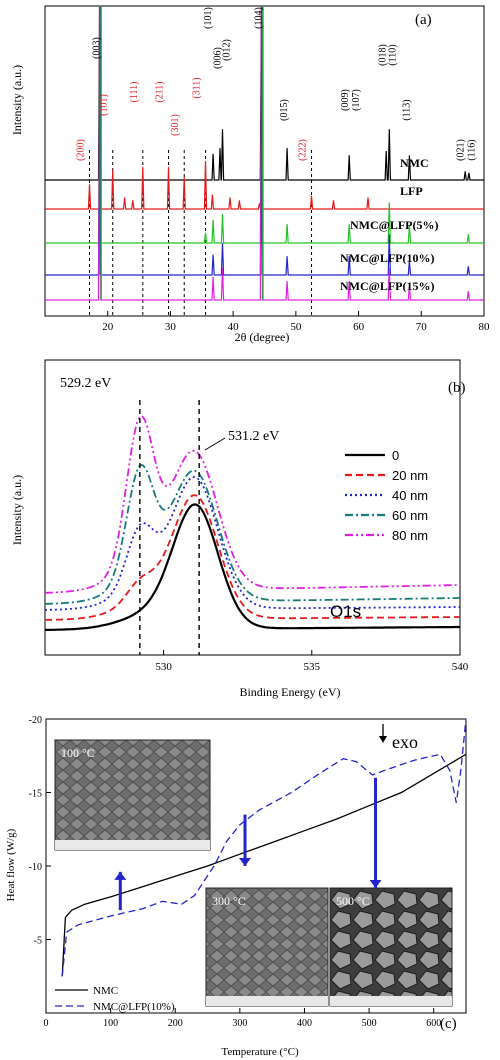  Describe the element at coordinates (229, 901) in the screenshot. I see `sem-inset-label-1: 300 °C` at that location.